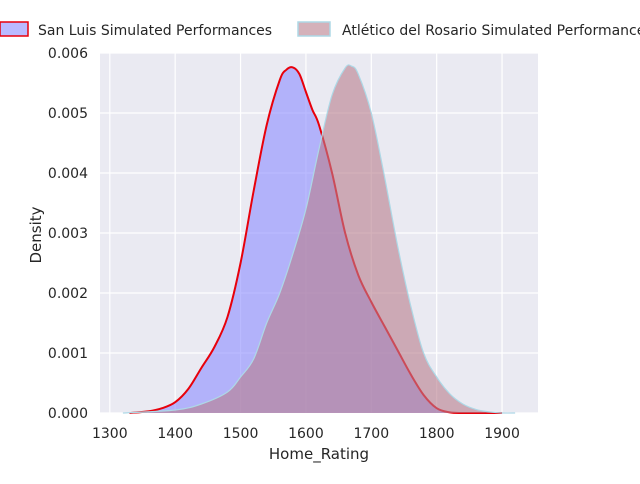  Describe the element at coordinates (68, 114) in the screenshot. I see `y-tick-label: 0.005` at that location.